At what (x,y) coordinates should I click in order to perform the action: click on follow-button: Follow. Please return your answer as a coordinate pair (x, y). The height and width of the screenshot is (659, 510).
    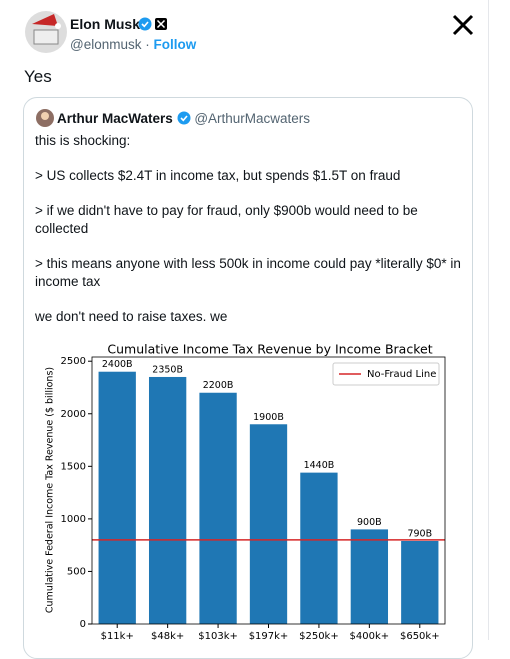
    Looking at the image, I should click on (175, 44).